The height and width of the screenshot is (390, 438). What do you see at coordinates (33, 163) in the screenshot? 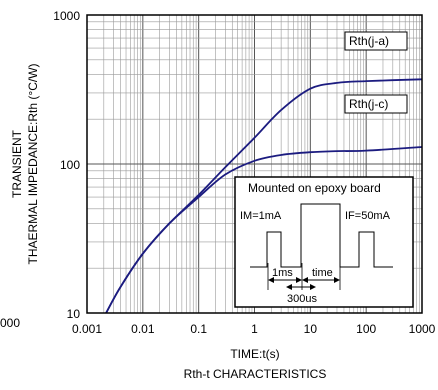
I see `y-axis-label-line2: THAERMAL IMPEDANCE:Rth (°C/W)` at bounding box center [33, 163].